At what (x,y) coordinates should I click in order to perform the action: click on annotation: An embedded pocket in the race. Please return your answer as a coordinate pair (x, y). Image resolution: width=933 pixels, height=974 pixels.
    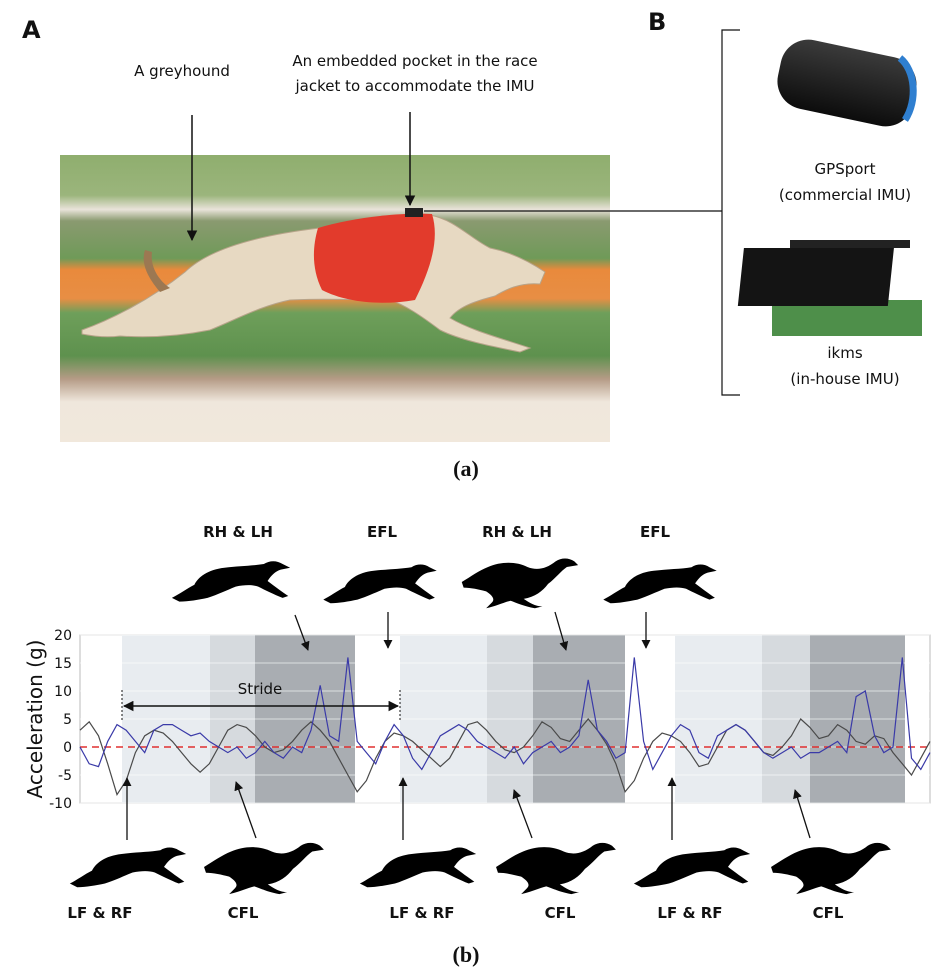
    Looking at the image, I should click on (414, 61).